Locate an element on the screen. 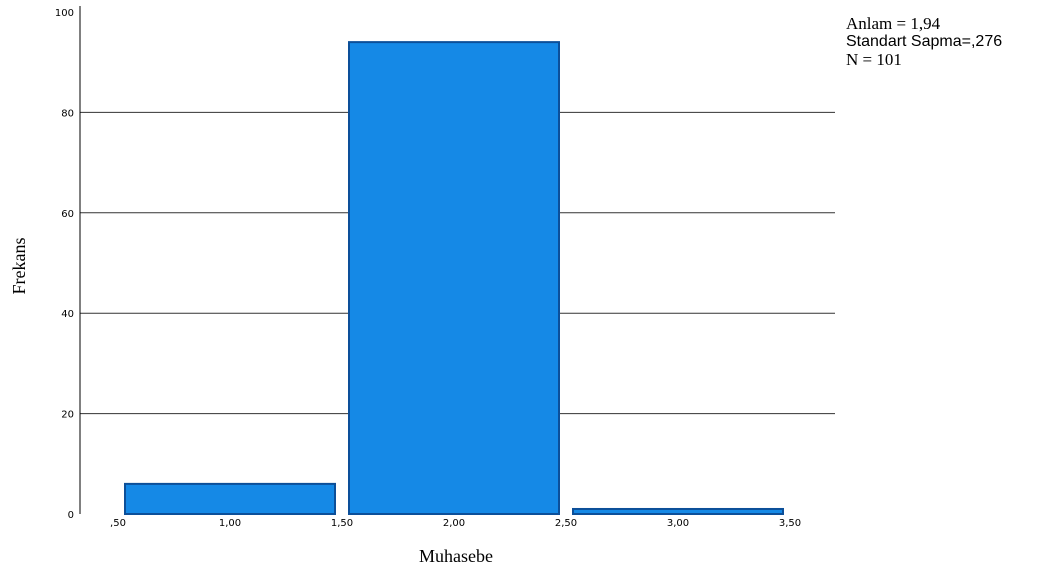 The height and width of the screenshot is (571, 1049). x-tick-3,50: 3,50 is located at coordinates (790, 523).